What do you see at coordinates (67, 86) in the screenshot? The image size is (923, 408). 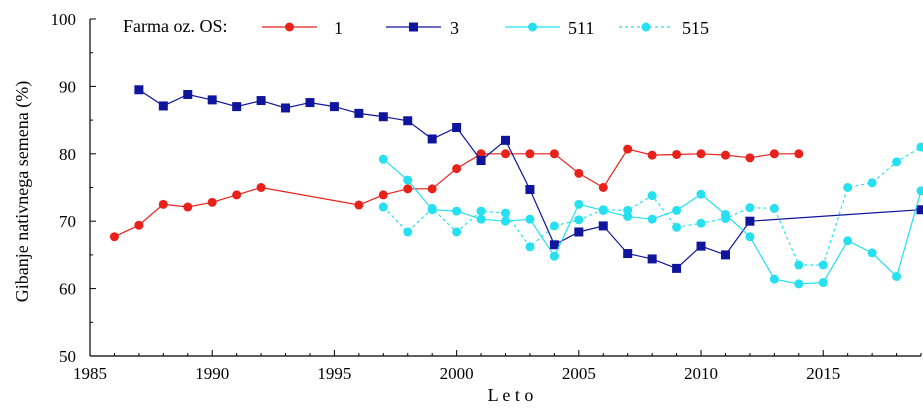 I see `y-tick-label: 90` at bounding box center [67, 86].